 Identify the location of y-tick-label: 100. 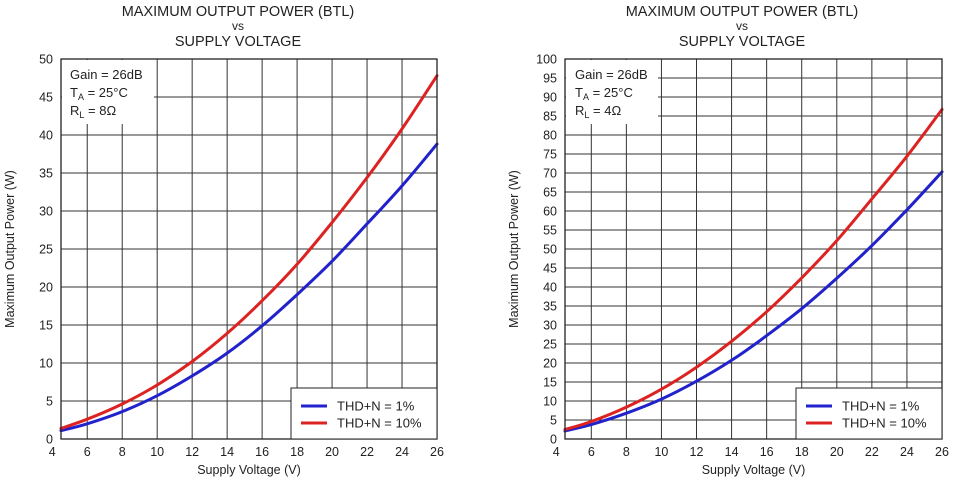
(546, 60).